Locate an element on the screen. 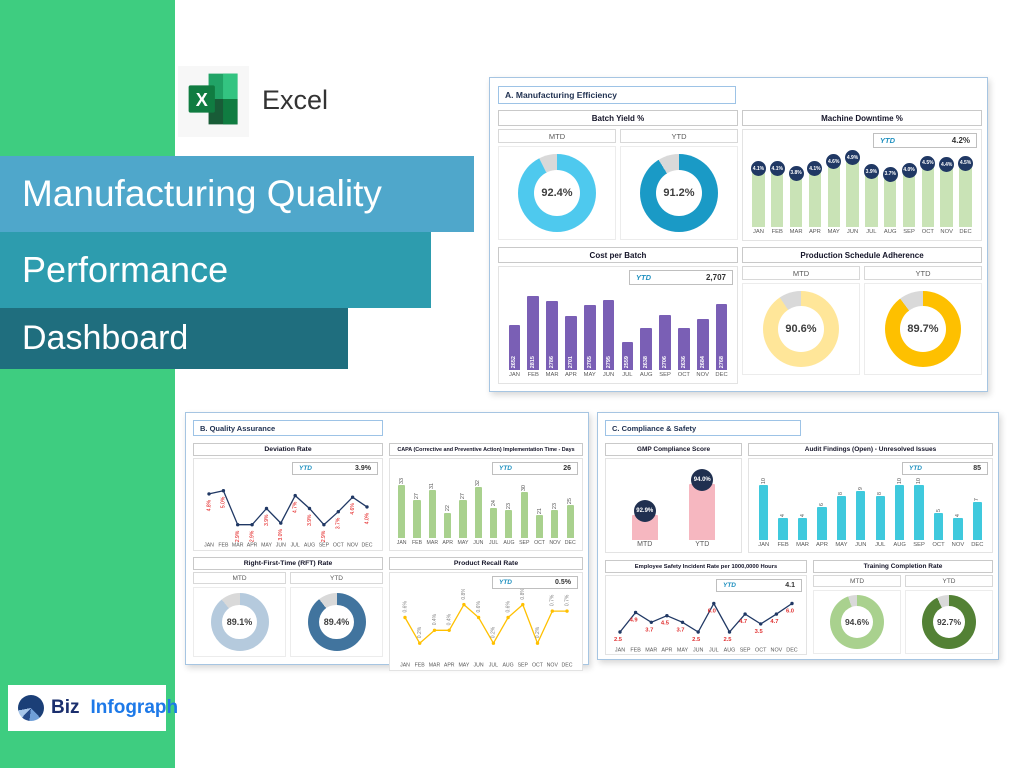 The height and width of the screenshot is (768, 1024). bar-value-label: 25 is located at coordinates (570, 500).